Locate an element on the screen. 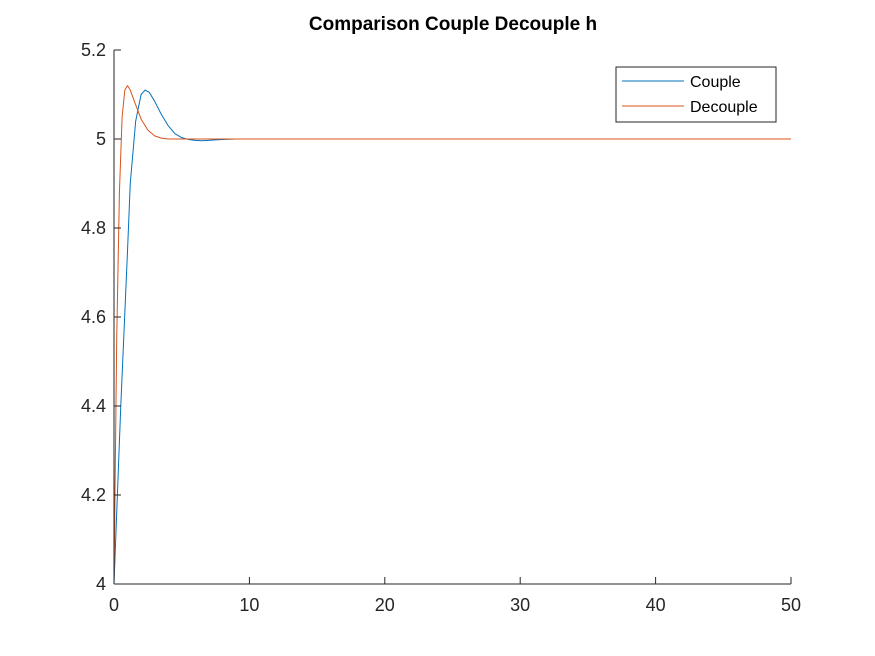 The height and width of the screenshot is (656, 875). y-tick-label: 5 is located at coordinates (101, 139).